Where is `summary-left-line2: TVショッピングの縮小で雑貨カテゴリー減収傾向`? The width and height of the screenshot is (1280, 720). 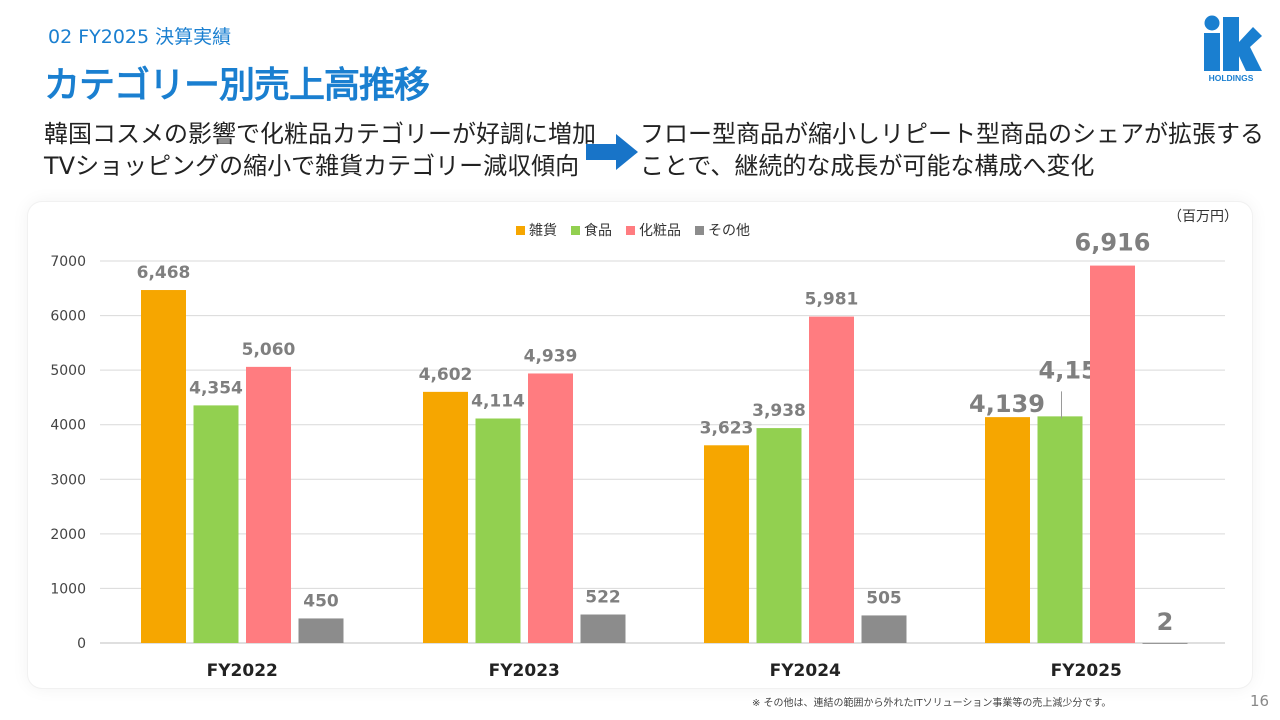 summary-left-line2: TVショッピングの縮小で雑貨カテゴリー減収傾向 is located at coordinates (312, 166).